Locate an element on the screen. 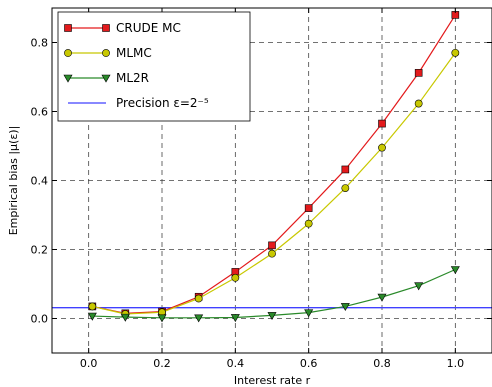 The width and height of the screenshot is (492, 387). x-tick-label: 0.2 is located at coordinates (162, 363).